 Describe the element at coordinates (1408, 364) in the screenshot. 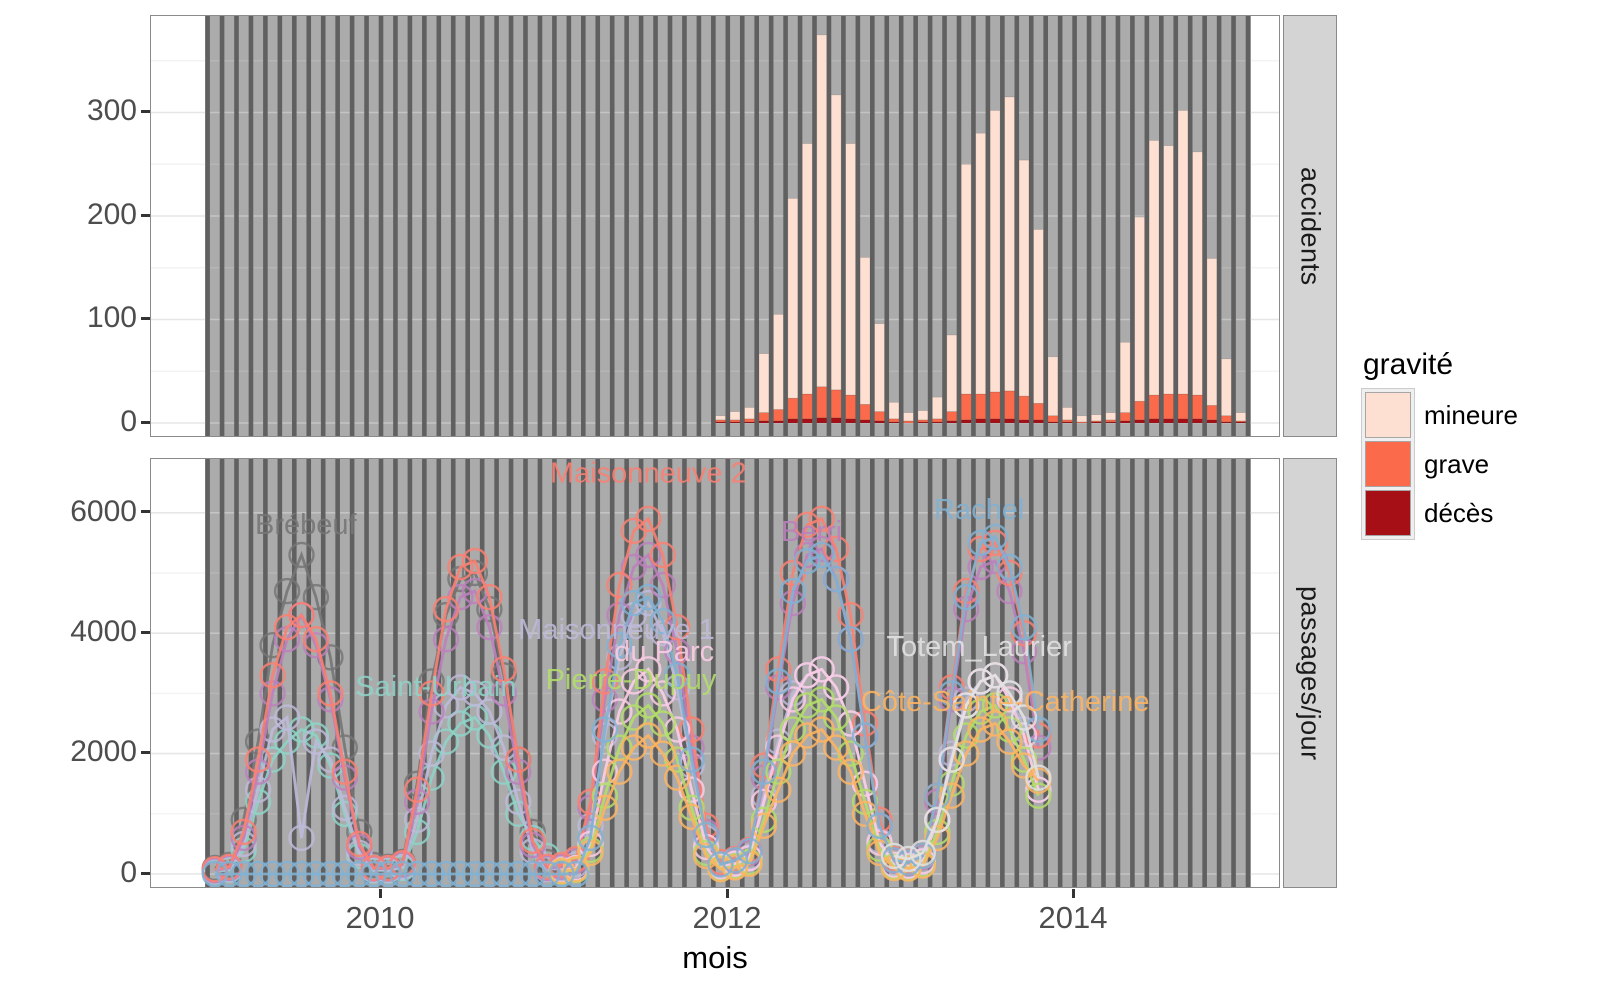

I see `legend-title: gravité` at that location.